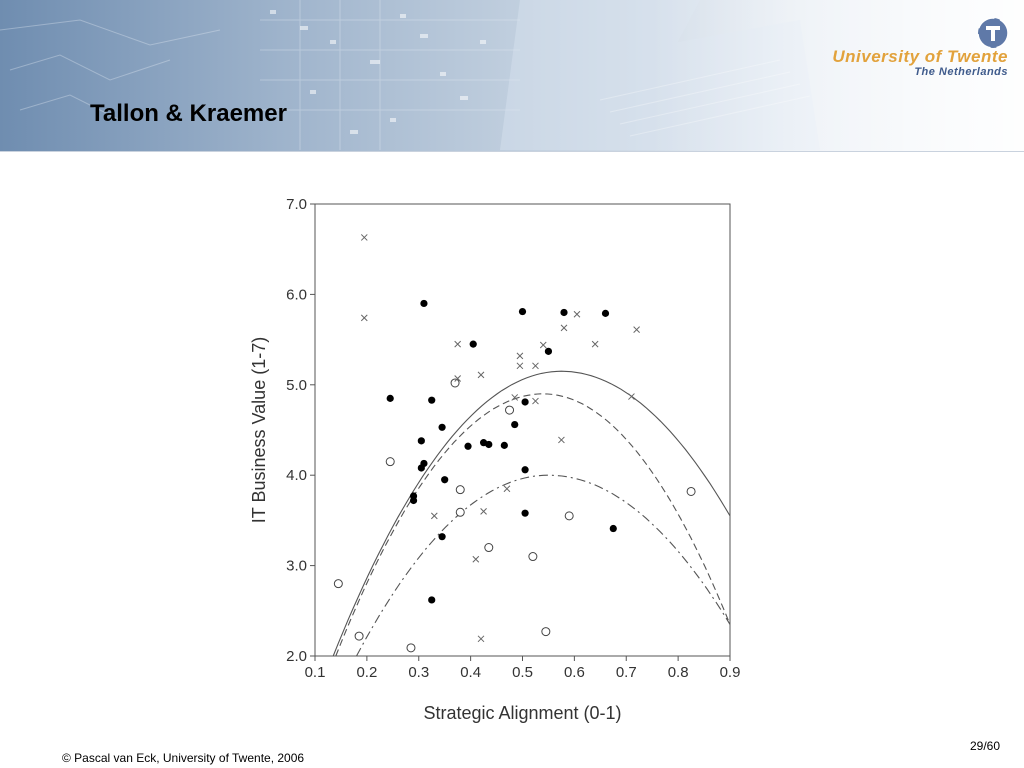  What do you see at coordinates (470, 672) in the screenshot?
I see `x-tick-label: 0.4` at bounding box center [470, 672].